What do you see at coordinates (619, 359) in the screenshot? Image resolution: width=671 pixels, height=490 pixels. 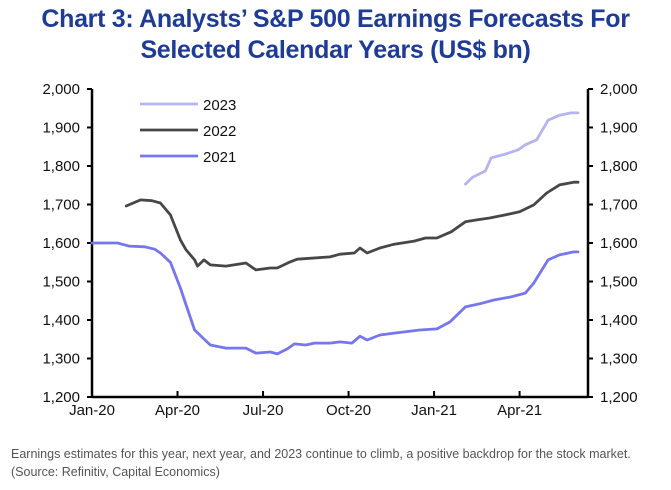 I see `y-tick-label-right: 1,300` at bounding box center [619, 359].